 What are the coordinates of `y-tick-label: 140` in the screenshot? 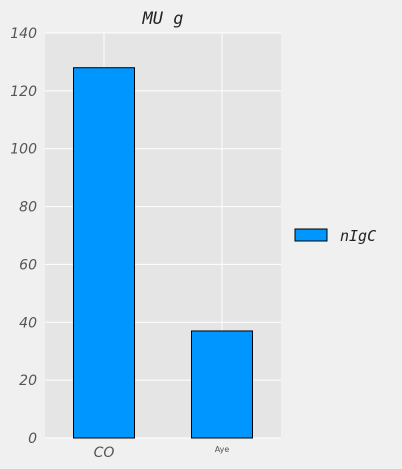 It's located at (23, 34).